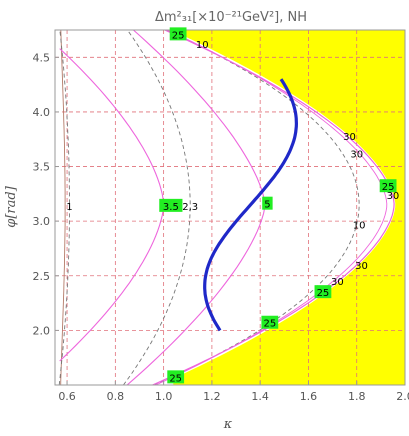  Describe the element at coordinates (67, 396) in the screenshot. I see `x-tick-label: 0.6` at that location.